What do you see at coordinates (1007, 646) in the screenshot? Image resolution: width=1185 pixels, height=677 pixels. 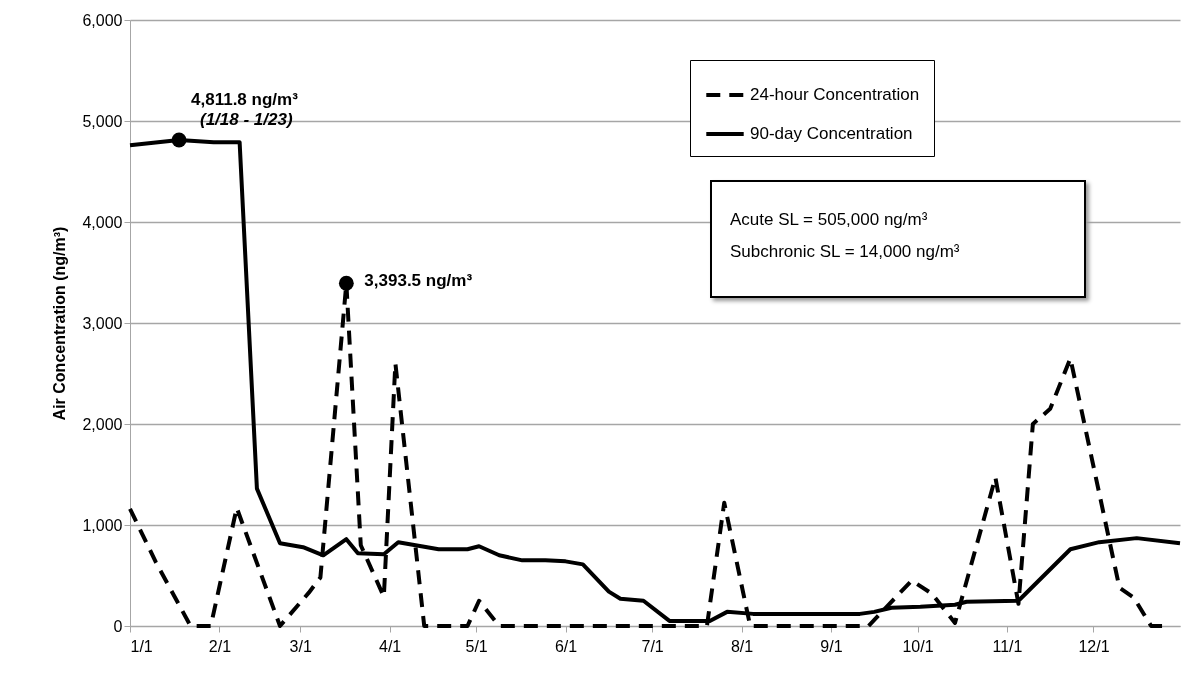 I see `x-tick-label: 11/1` at bounding box center [1007, 646].